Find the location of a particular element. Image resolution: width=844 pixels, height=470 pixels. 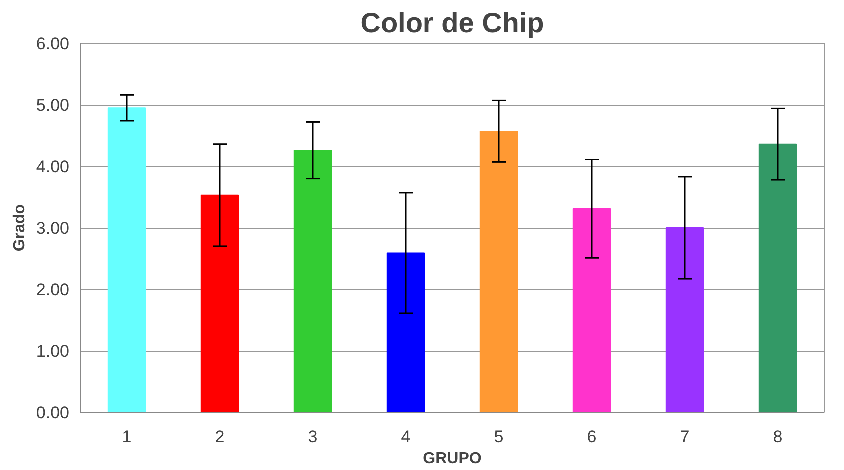

y-axis-title: Grado is located at coordinates (19, 228).